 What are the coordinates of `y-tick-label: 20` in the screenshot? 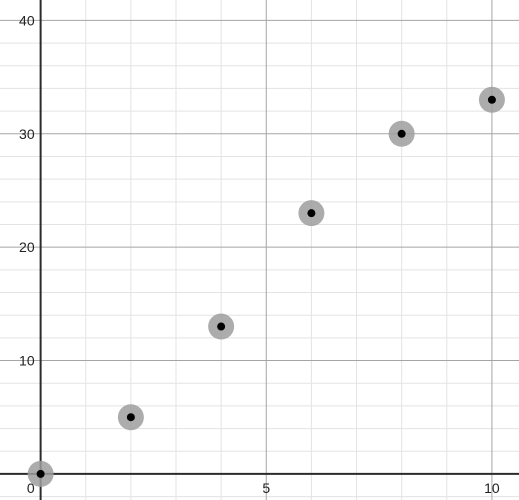 It's located at (27, 247).